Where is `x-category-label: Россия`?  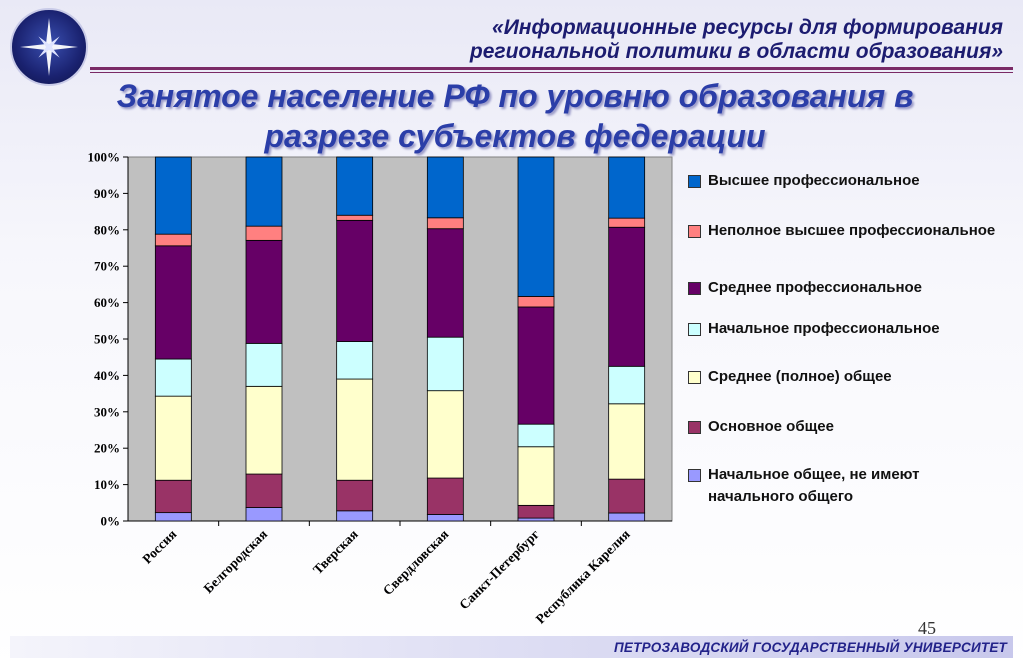
x-category-label: Россия is located at coordinates (159, 547).